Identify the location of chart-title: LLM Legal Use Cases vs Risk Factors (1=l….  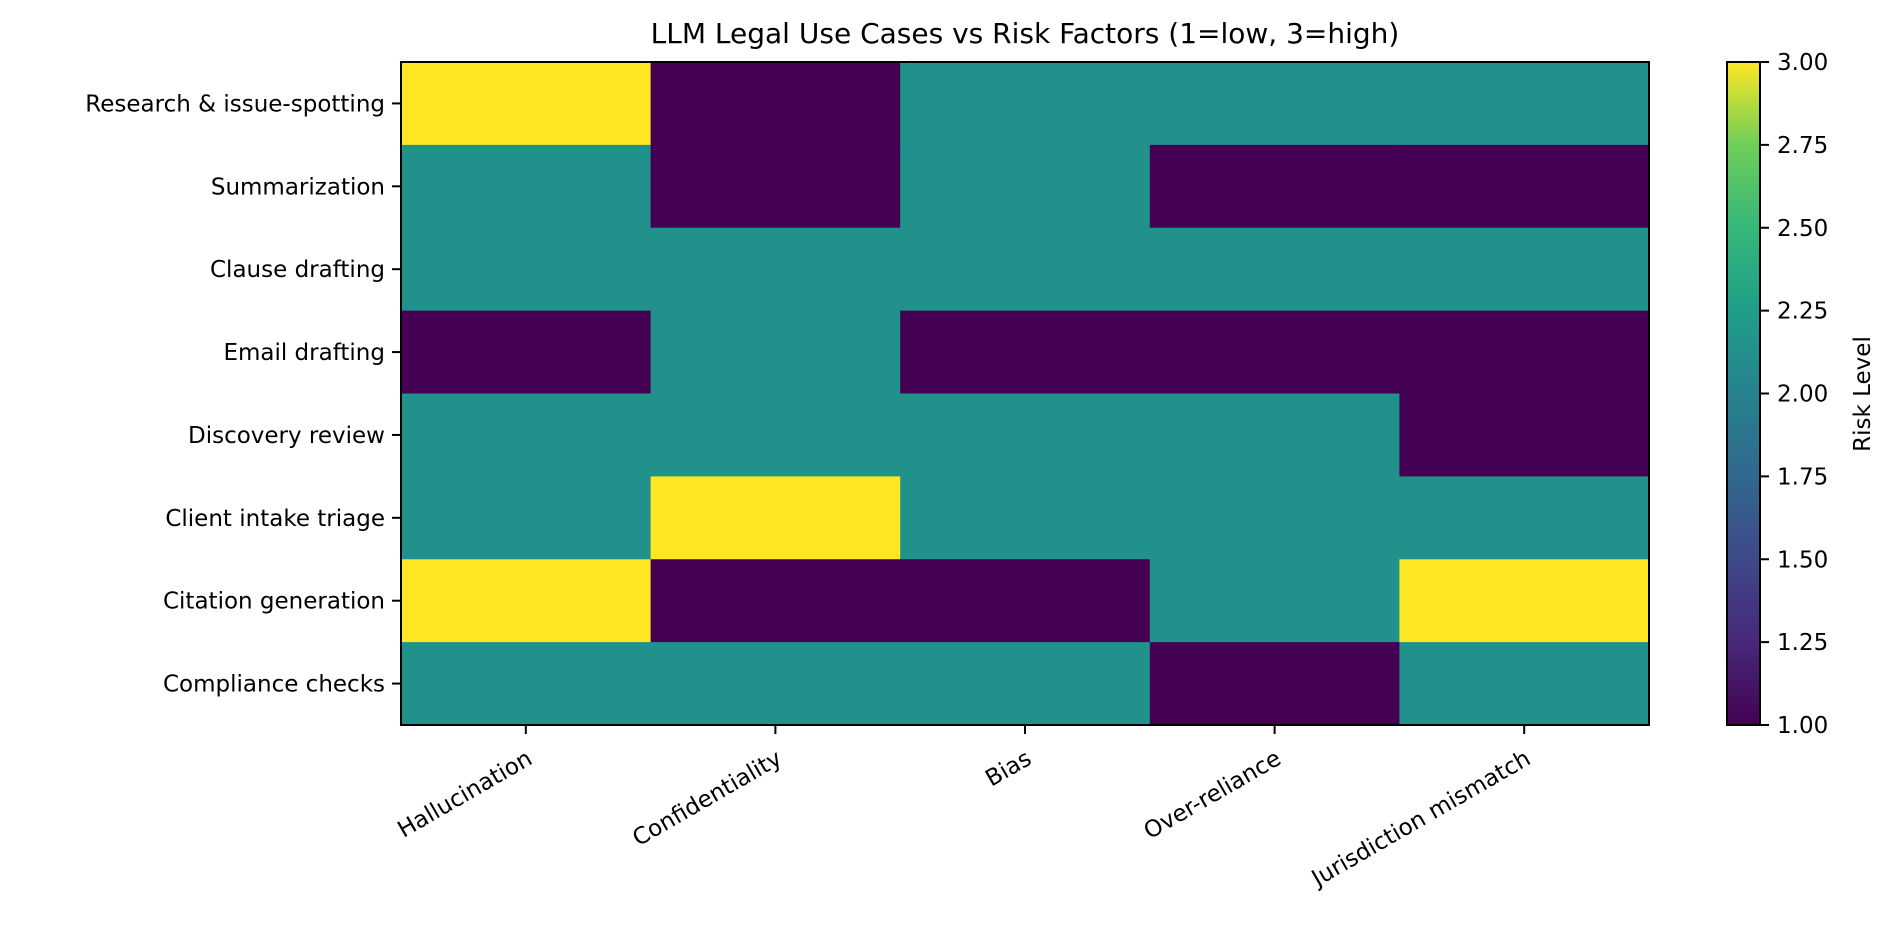
(1025, 33).